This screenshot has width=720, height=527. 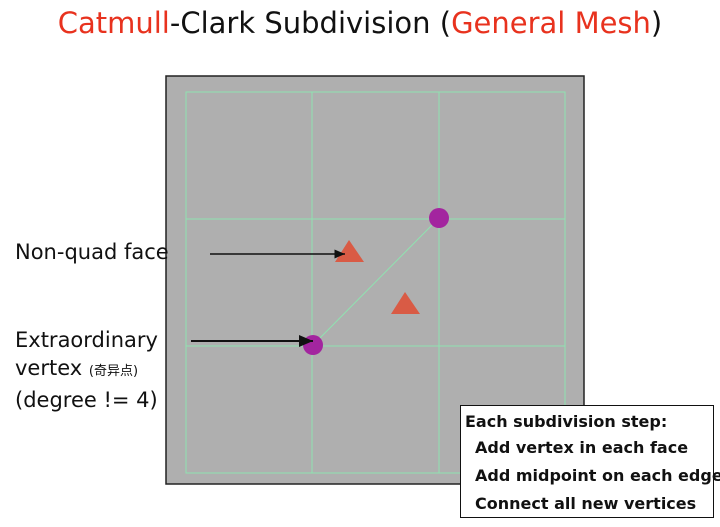 I want to click on title-general-mesh: General Mesh, so click(x=551, y=23).